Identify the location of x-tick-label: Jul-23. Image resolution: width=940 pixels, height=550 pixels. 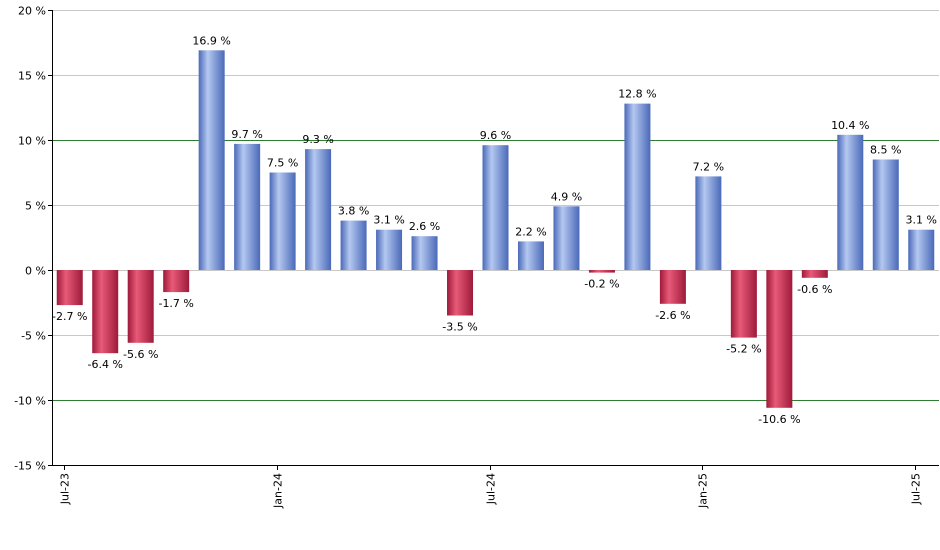
(65, 489).